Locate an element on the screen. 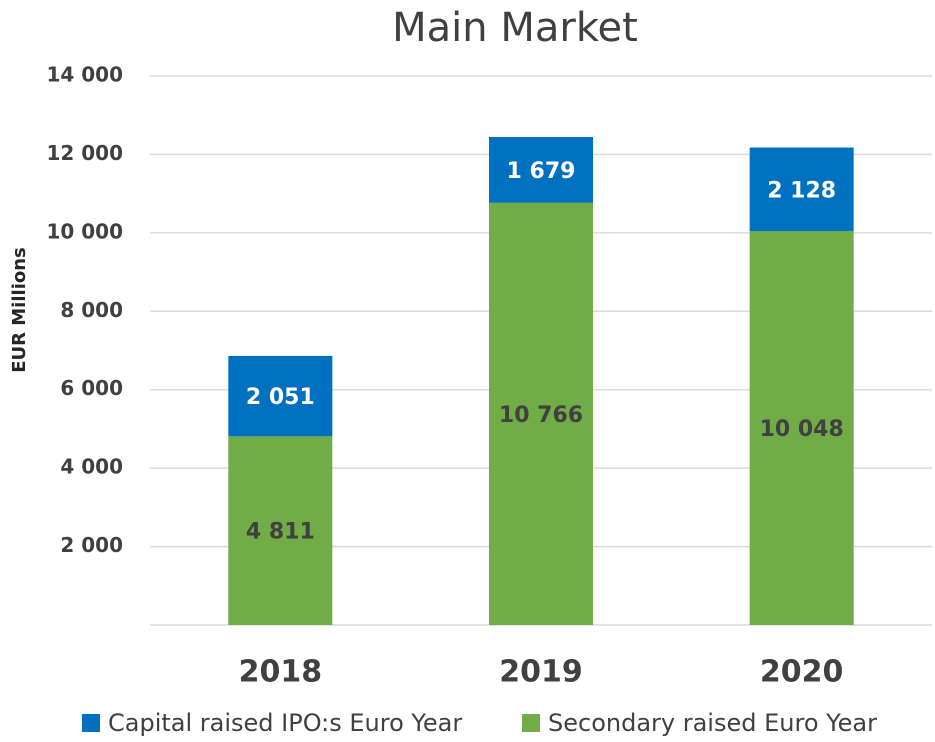 The image size is (935, 742). data-label: 10 766 is located at coordinates (541, 415).